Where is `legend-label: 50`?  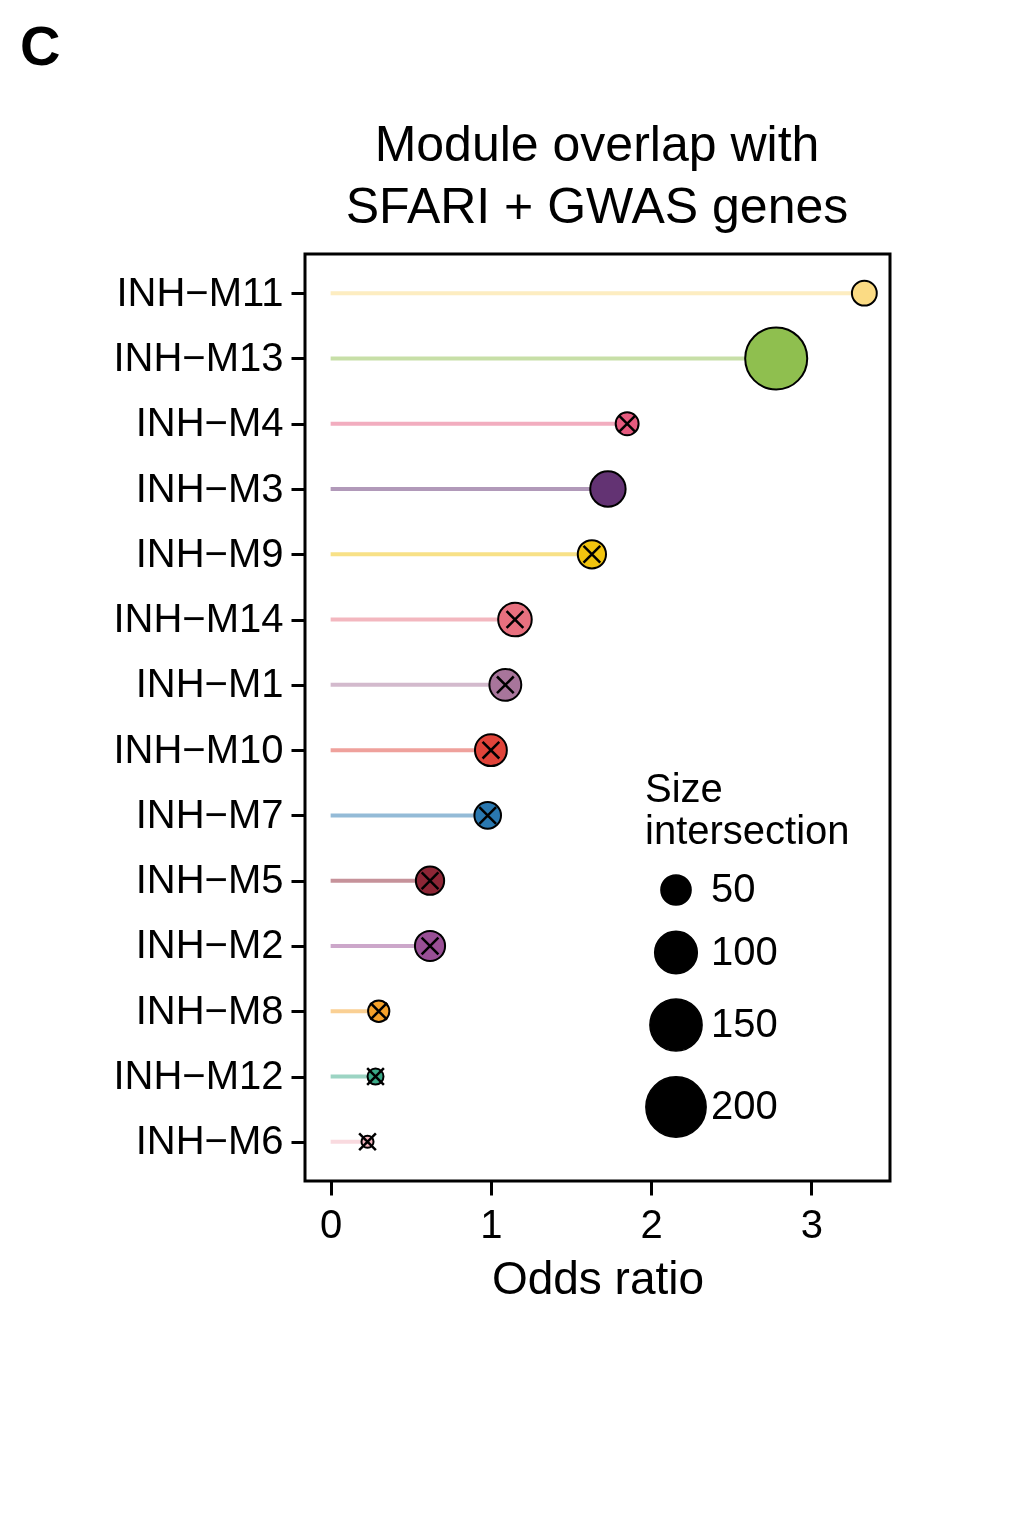 legend-label: 50 is located at coordinates (733, 888).